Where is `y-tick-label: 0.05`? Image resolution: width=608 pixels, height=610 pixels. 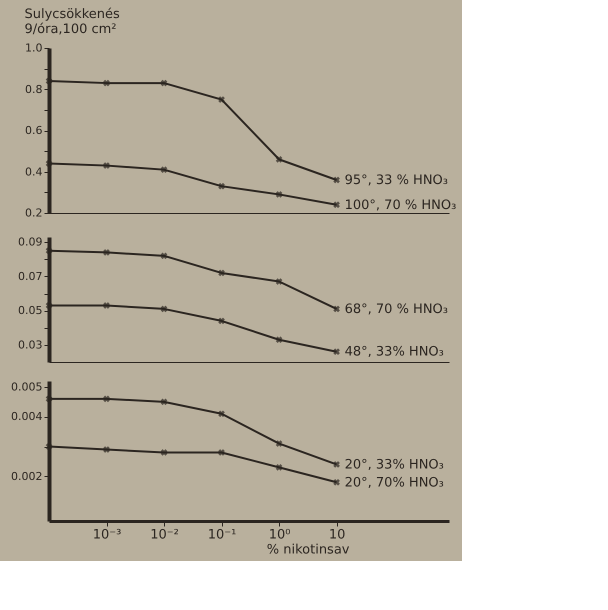
y-tick-label: 0.05 is located at coordinates (30, 311).